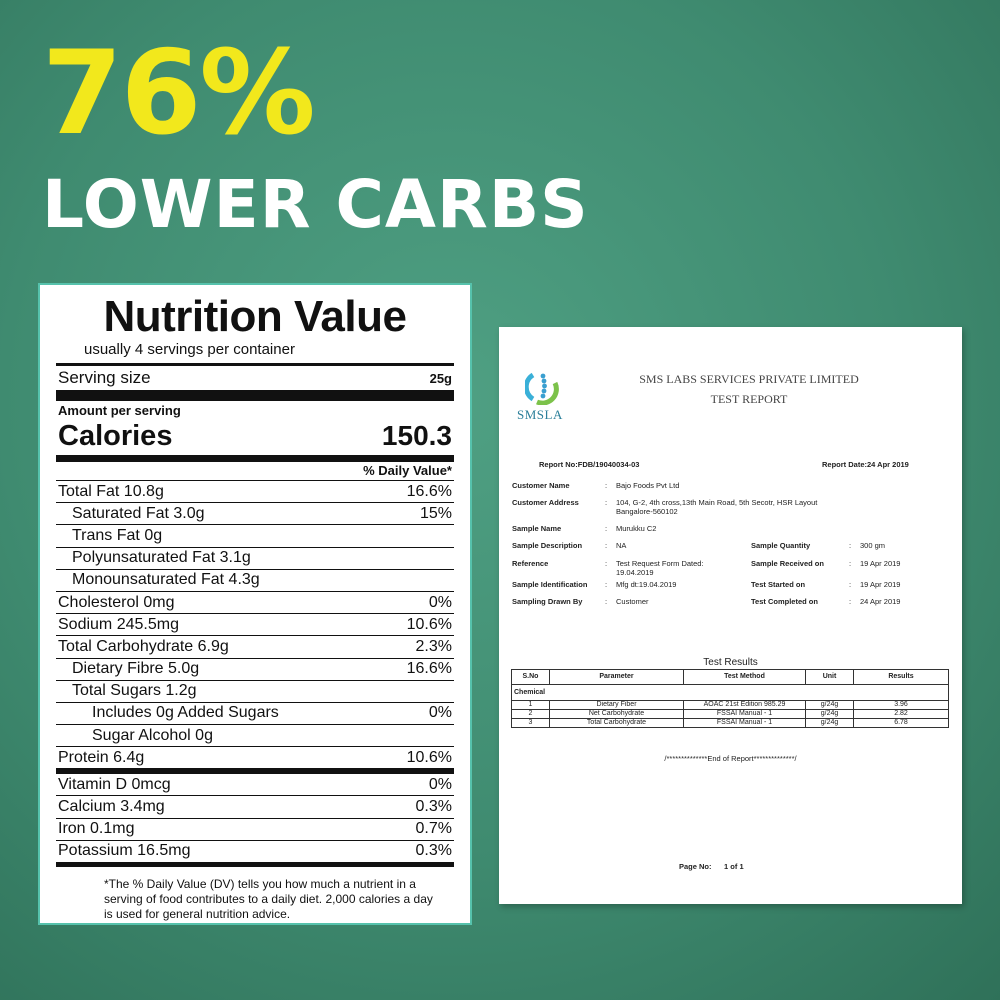  What do you see at coordinates (550, 584) in the screenshot?
I see `sample-identification-label: Sample Identification` at bounding box center [550, 584].